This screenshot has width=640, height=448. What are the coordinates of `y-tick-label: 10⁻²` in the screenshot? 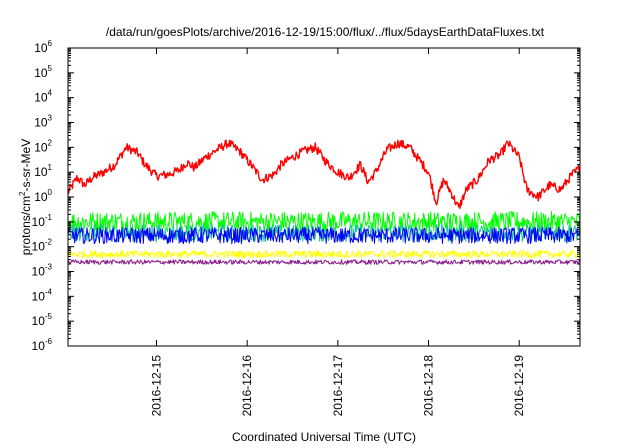 It's located at (42, 246).